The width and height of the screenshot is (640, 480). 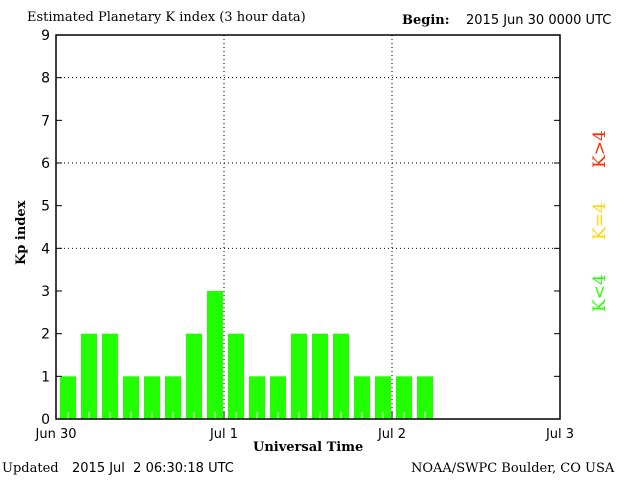 I want to click on x-axis-label: Universal Time, so click(x=308, y=447).